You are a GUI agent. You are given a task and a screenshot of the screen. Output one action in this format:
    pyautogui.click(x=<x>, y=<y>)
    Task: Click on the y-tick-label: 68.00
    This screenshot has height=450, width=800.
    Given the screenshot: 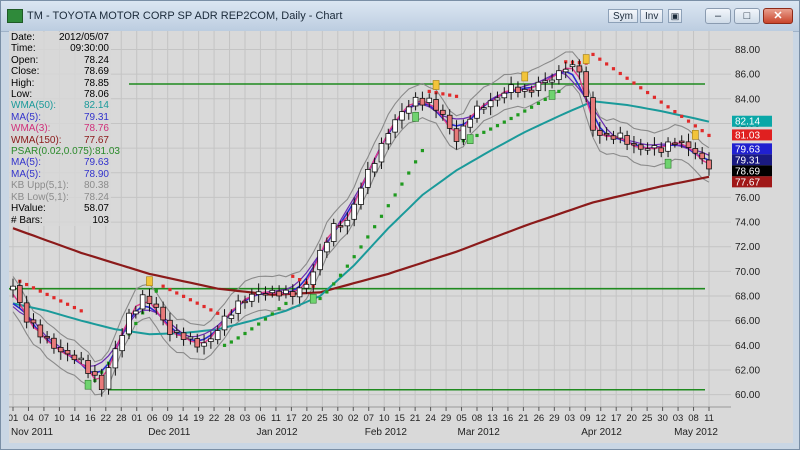 What is the action you would take?
    pyautogui.click(x=747, y=297)
    